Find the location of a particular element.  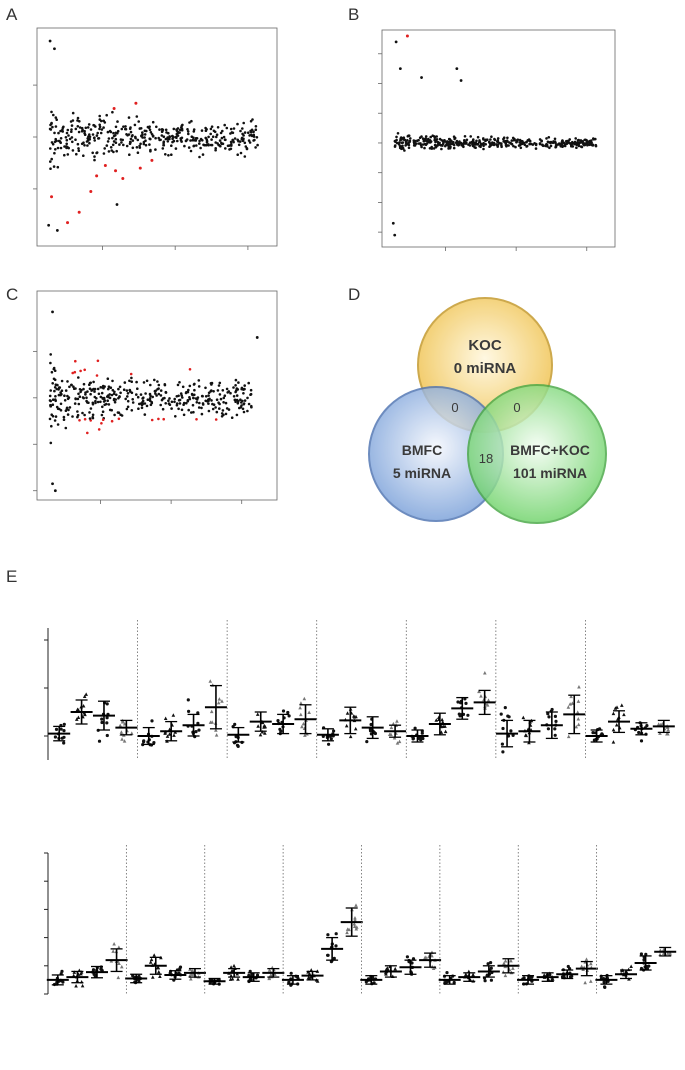

ma-plot-b is located at coordinates (497, 140).